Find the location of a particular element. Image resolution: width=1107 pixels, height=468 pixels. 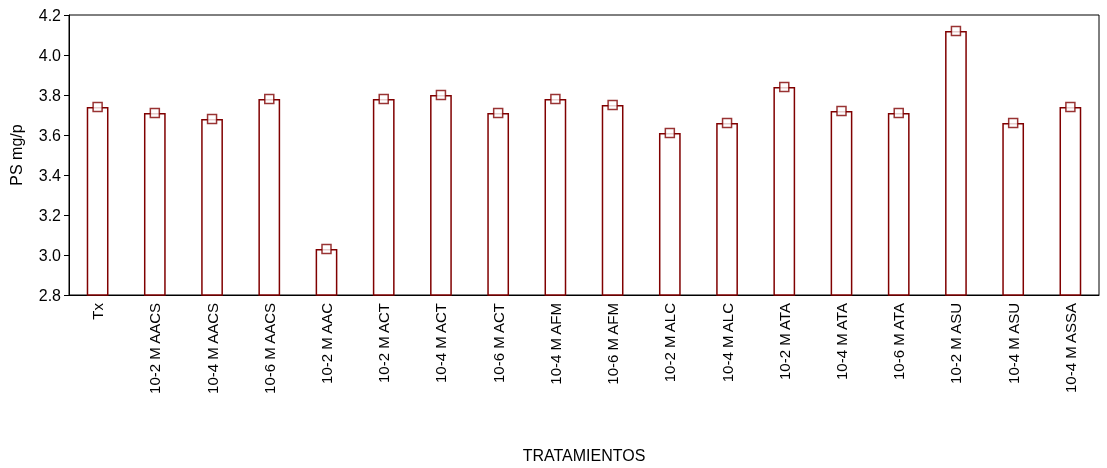

x-tick-label: 10-6 M ACT is located at coordinates (498, 343).